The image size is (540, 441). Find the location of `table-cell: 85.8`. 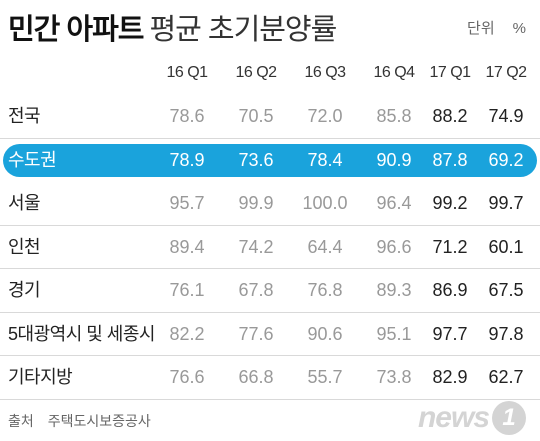

table-cell: 85.8 is located at coordinates (394, 116).